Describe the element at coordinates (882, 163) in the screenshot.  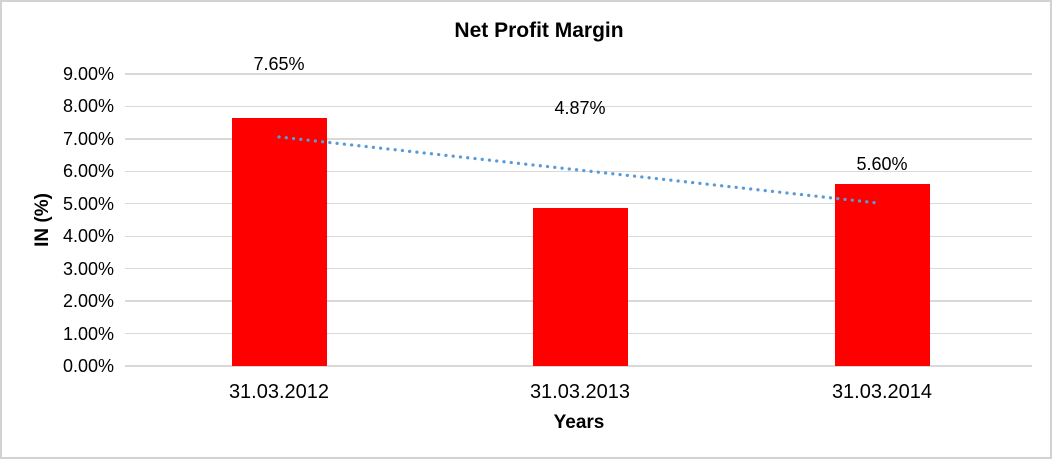
I see `data-label: 5.60%` at that location.